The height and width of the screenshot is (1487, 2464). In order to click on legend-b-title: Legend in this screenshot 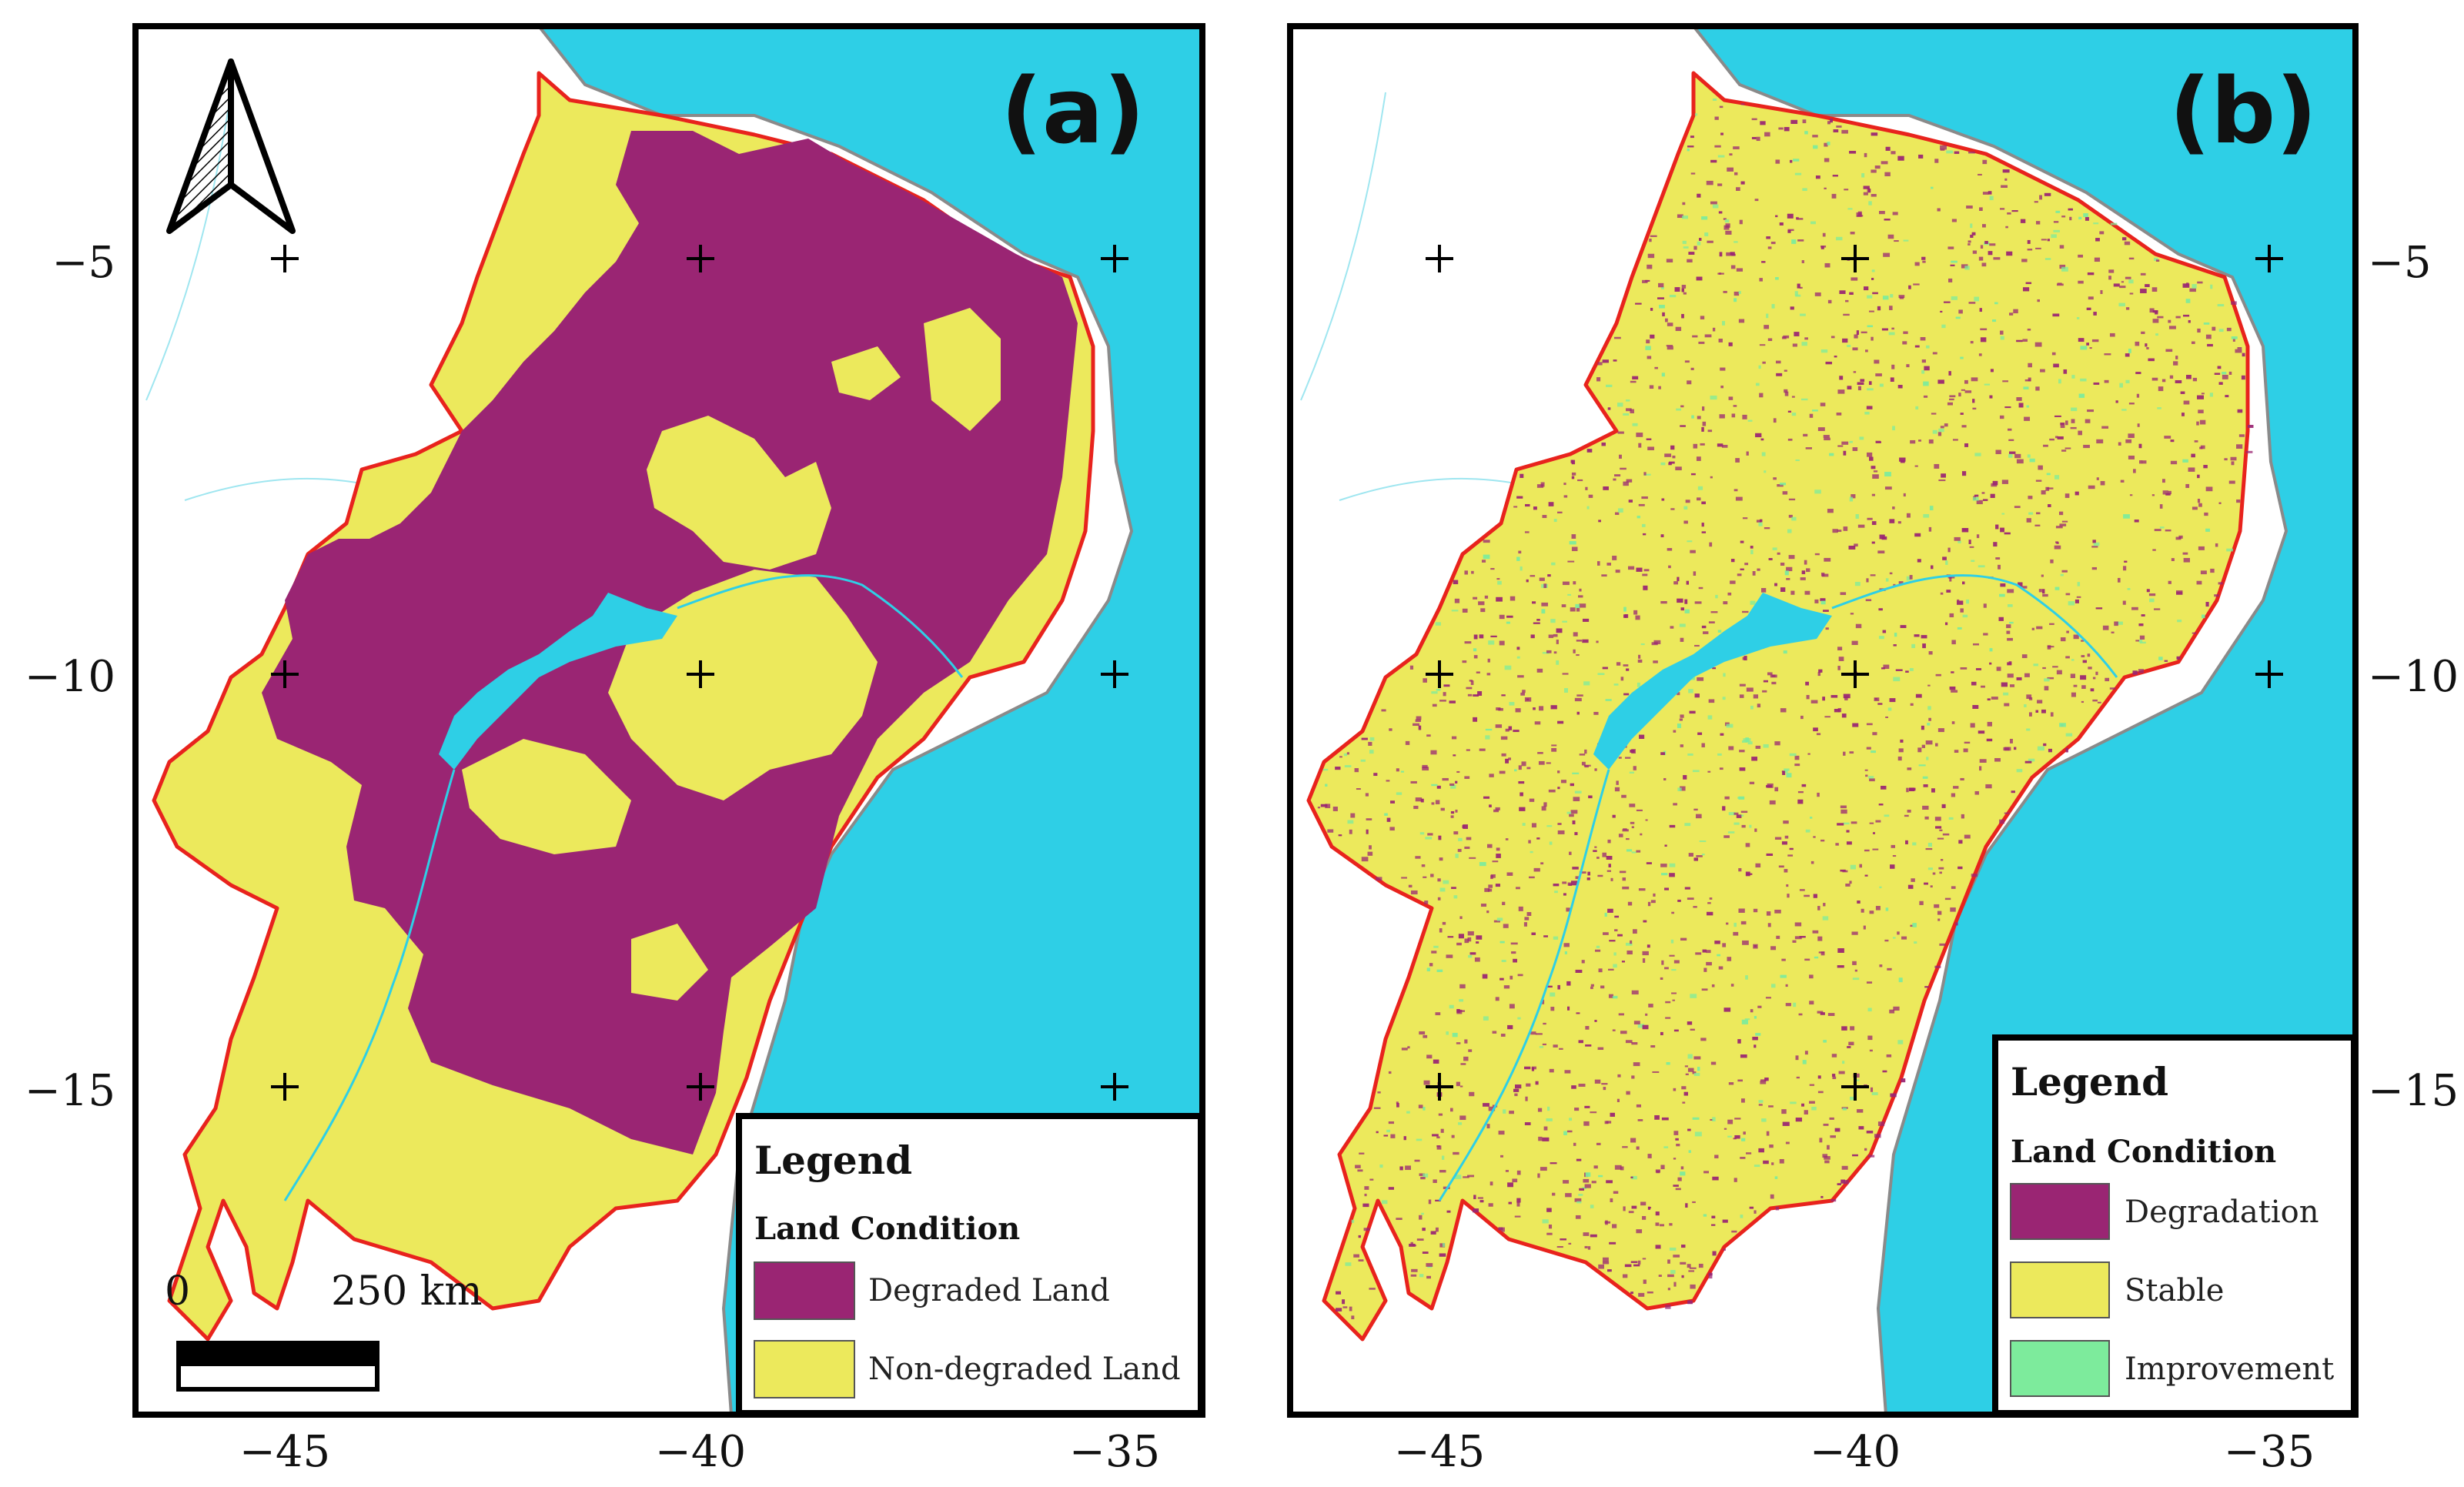, I will do `click(2089, 1081)`.